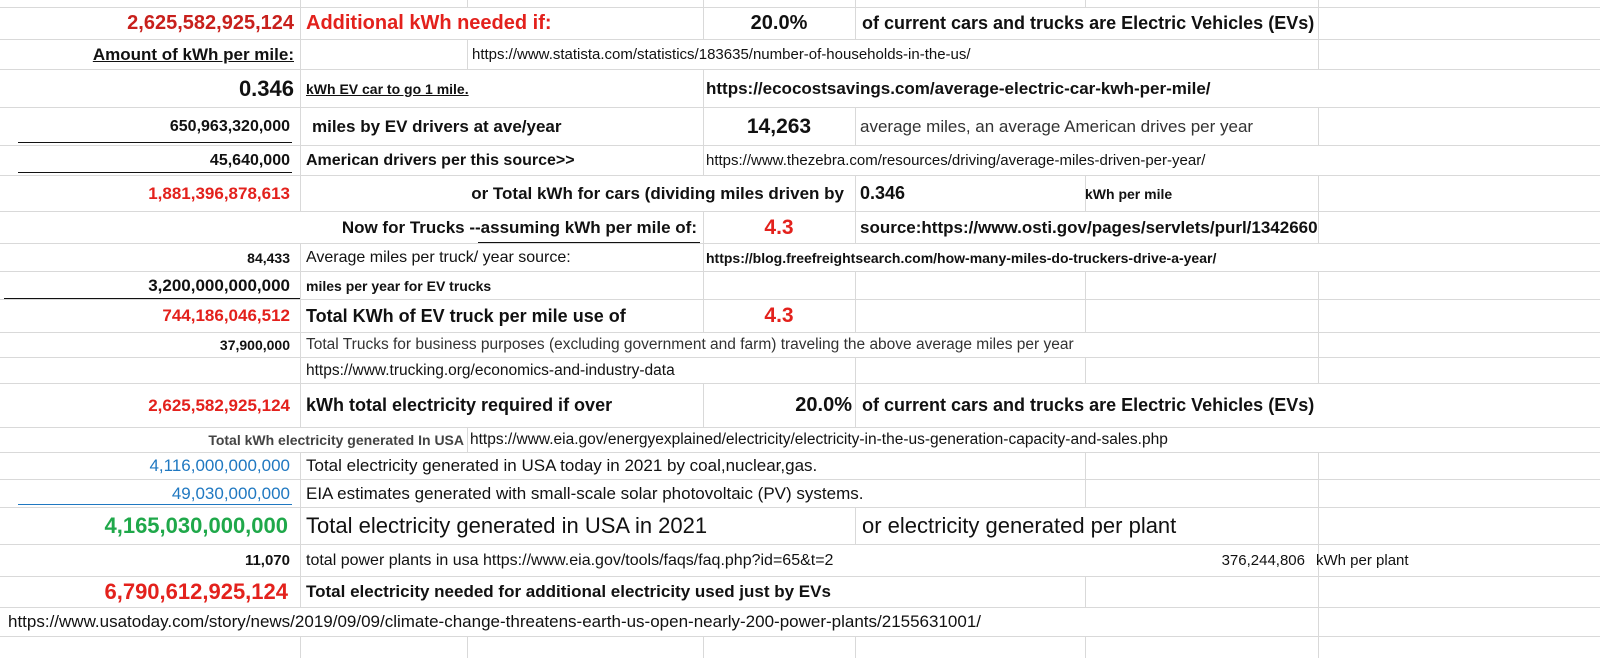 Image resolution: width=1600 pixels, height=658 pixels. I want to click on cell-additional-kwh-label: Additional kWh needed if:, so click(429, 23).